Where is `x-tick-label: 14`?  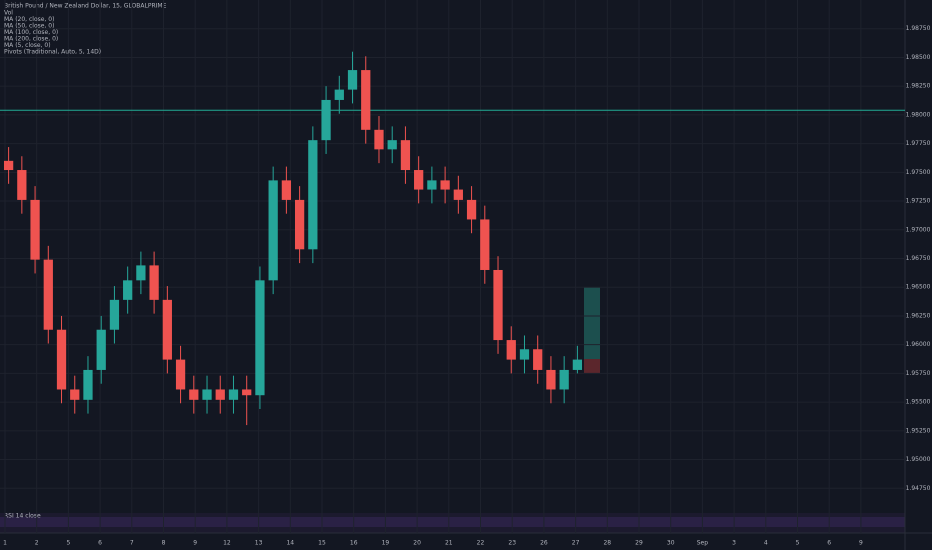 x-tick-label: 14 is located at coordinates (290, 543).